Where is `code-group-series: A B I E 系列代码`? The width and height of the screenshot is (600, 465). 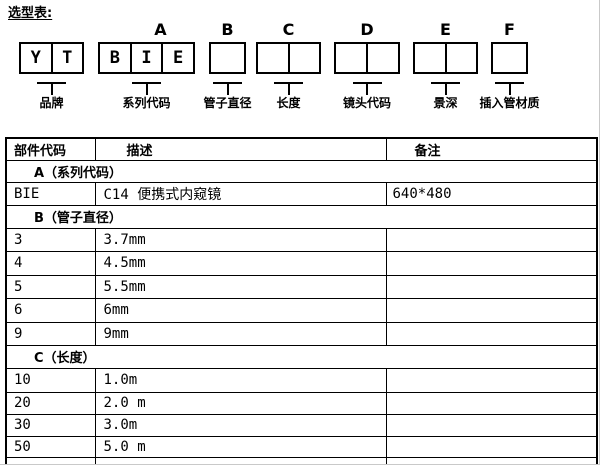
code-group-series: A B I E 系列代码 is located at coordinates (146, 65).